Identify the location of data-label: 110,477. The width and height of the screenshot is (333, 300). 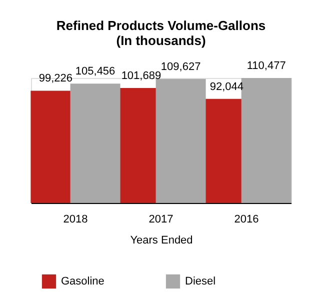
(266, 66).